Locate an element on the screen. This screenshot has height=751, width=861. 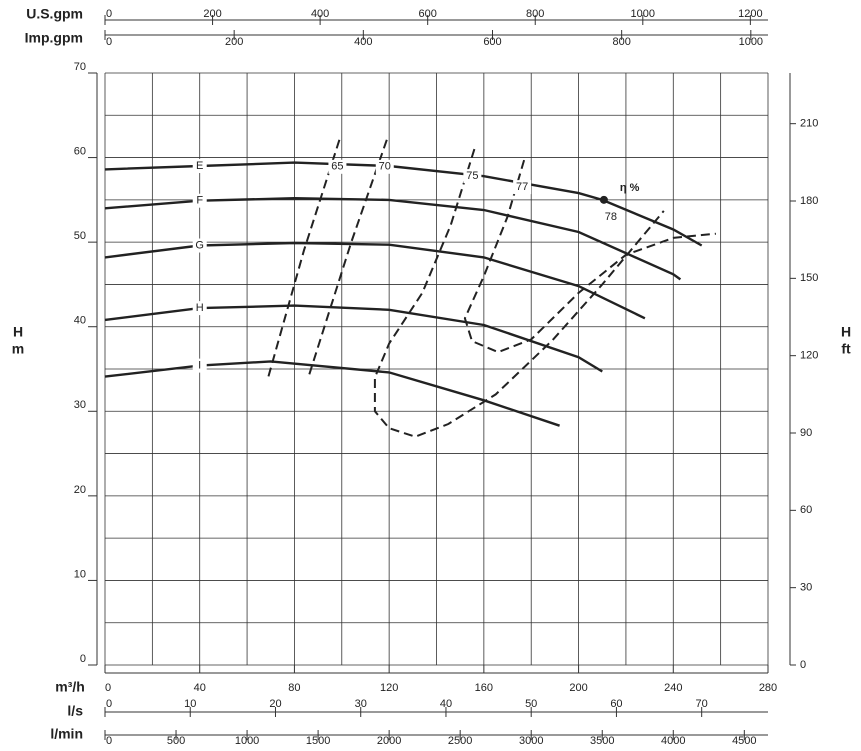
y-tick-label: 70 is located at coordinates (80, 67).